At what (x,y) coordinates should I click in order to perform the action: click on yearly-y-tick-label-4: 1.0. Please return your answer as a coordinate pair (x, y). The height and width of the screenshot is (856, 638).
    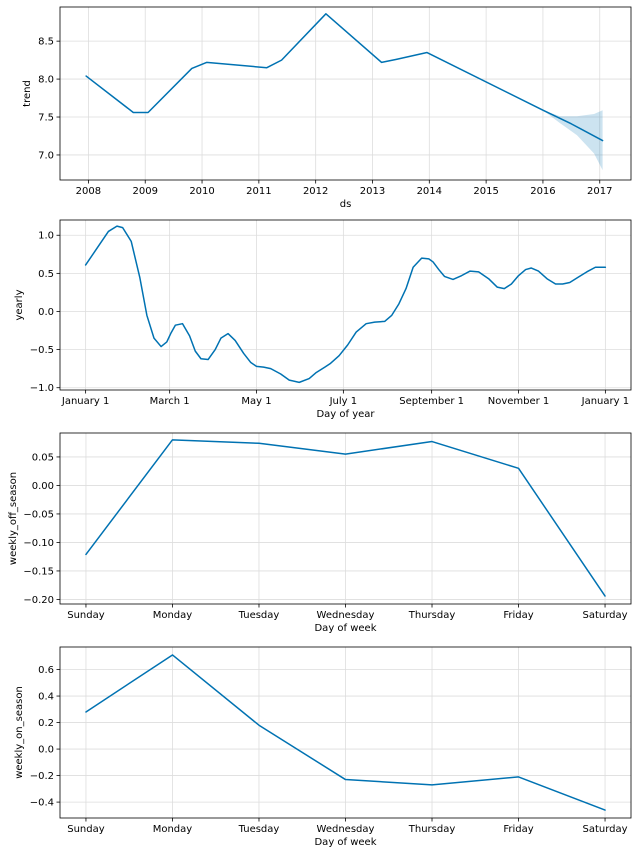
    Looking at the image, I should click on (46, 236).